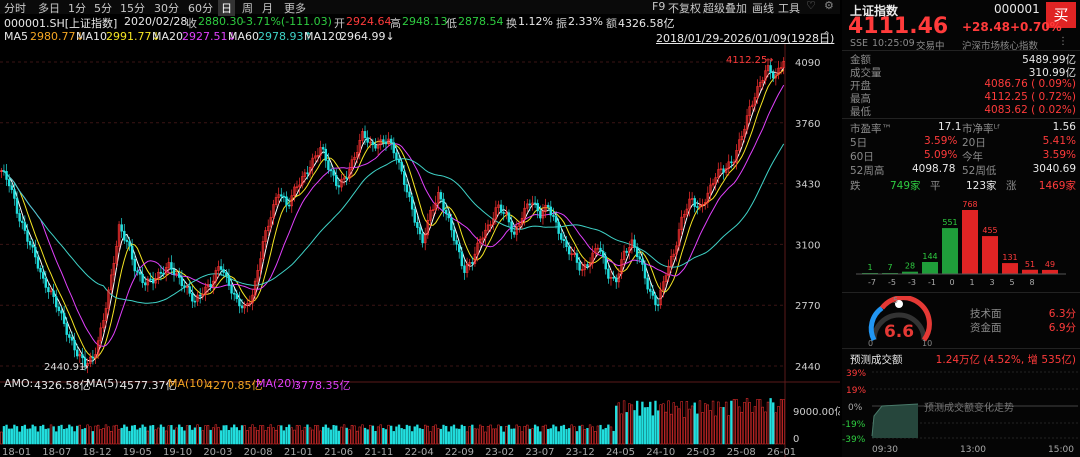 The height and width of the screenshot is (457, 1080). What do you see at coordinates (1061, 15) in the screenshot?
I see `buy-button: 买` at bounding box center [1061, 15].